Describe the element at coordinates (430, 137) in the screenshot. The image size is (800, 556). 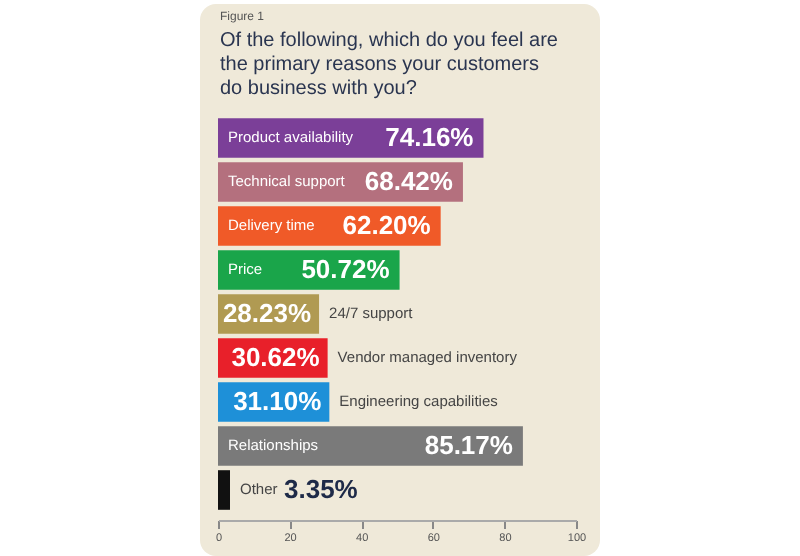
I see `data-label: 74.16%` at that location.